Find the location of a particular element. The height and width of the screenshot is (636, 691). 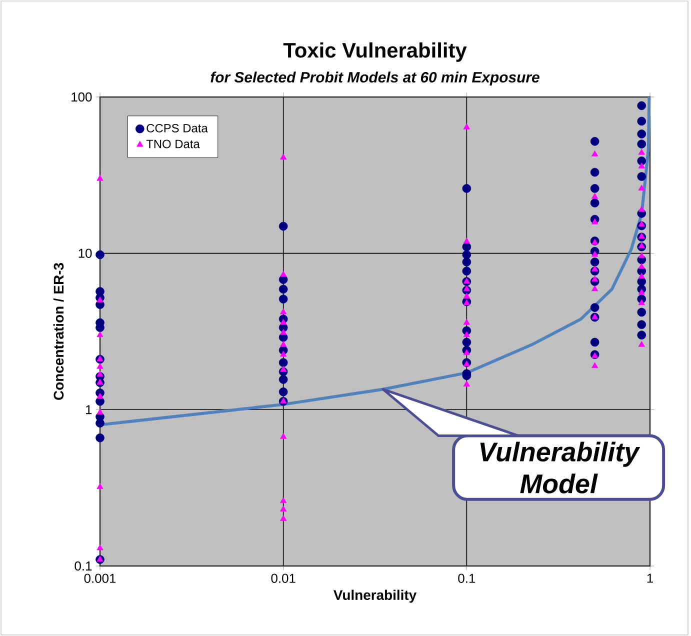

y-tick-label: 100 is located at coordinates (82, 97).